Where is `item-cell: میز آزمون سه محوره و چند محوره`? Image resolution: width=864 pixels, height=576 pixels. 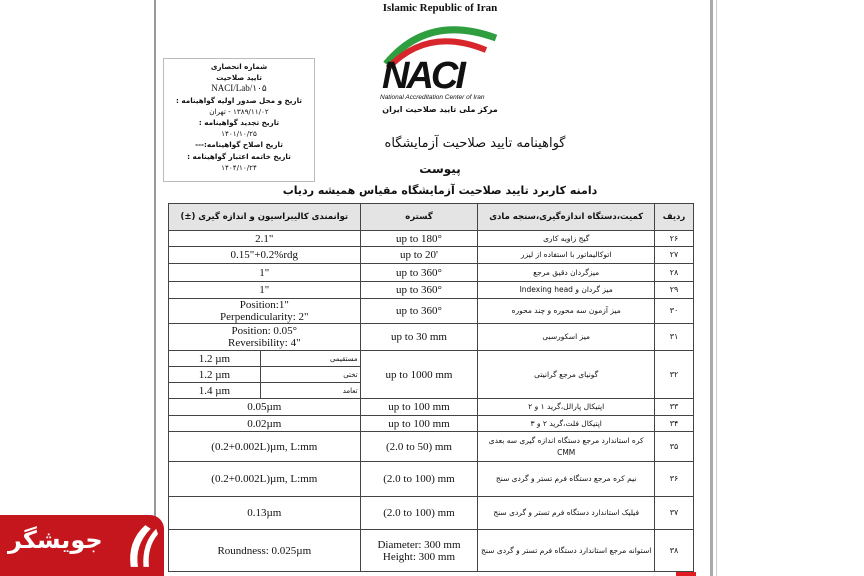
item-cell: میز آزمون سه محوره و چند محوره is located at coordinates (566, 311).